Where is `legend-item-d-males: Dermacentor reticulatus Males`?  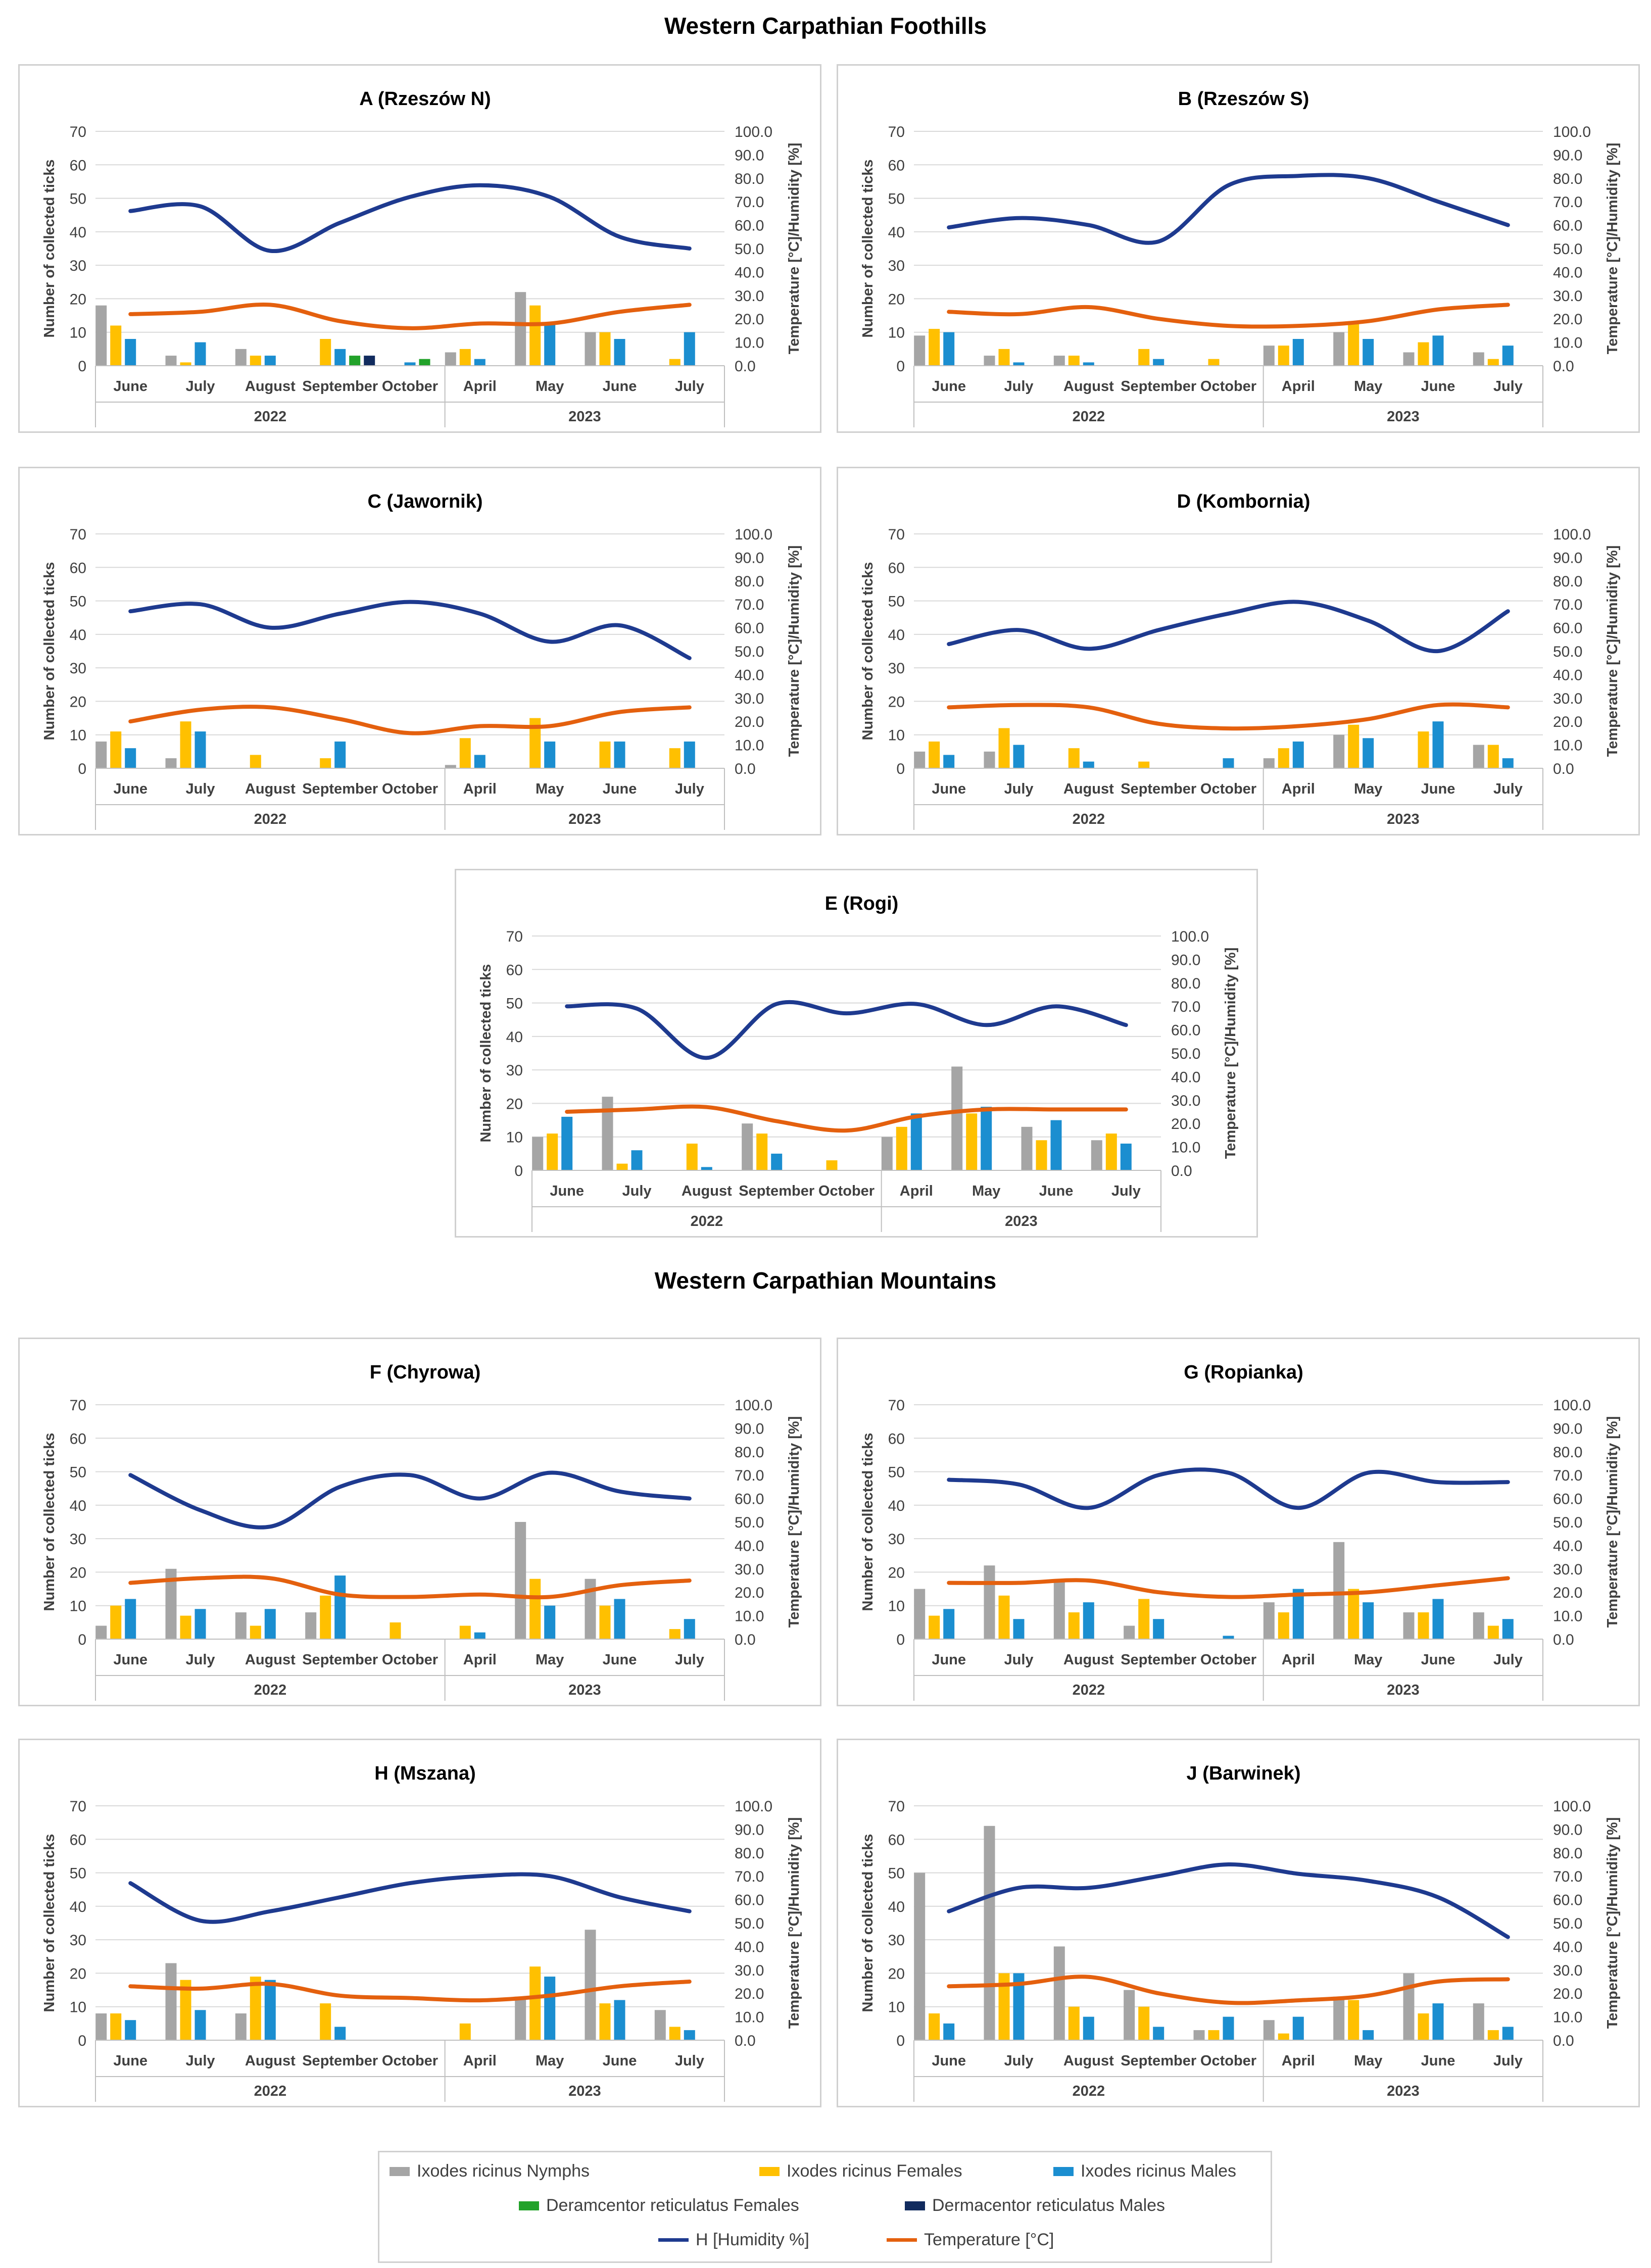
legend-item-d-males: Dermacentor reticulatus Males is located at coordinates (1035, 2205).